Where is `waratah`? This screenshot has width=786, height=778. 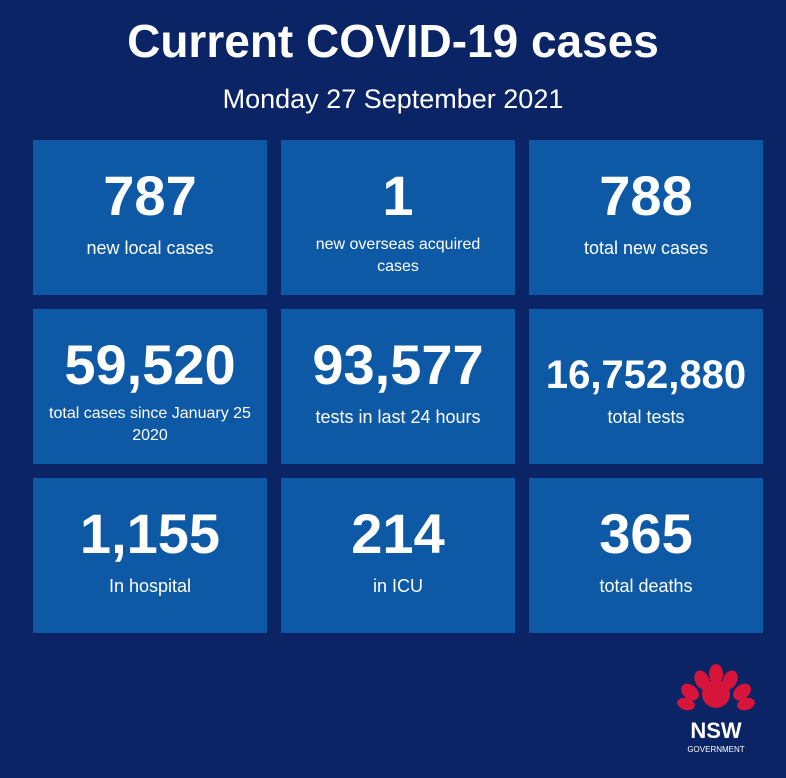
waratah is located at coordinates (716, 687).